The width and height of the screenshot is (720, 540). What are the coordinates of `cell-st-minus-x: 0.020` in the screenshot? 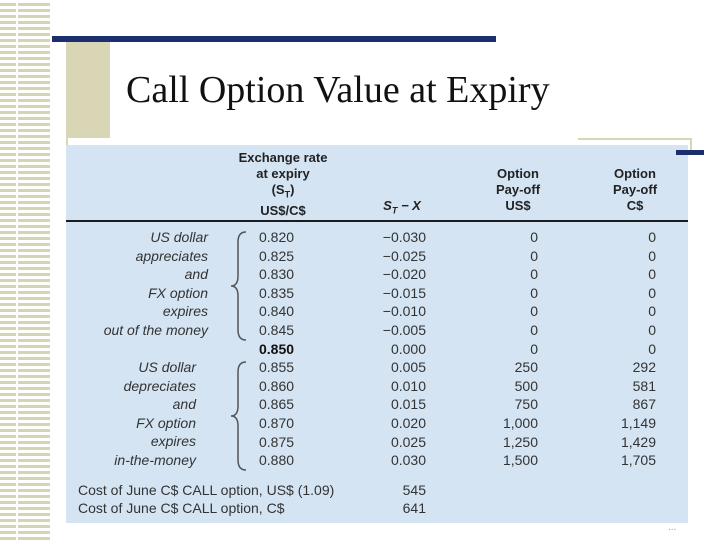 It's located at (408, 422).